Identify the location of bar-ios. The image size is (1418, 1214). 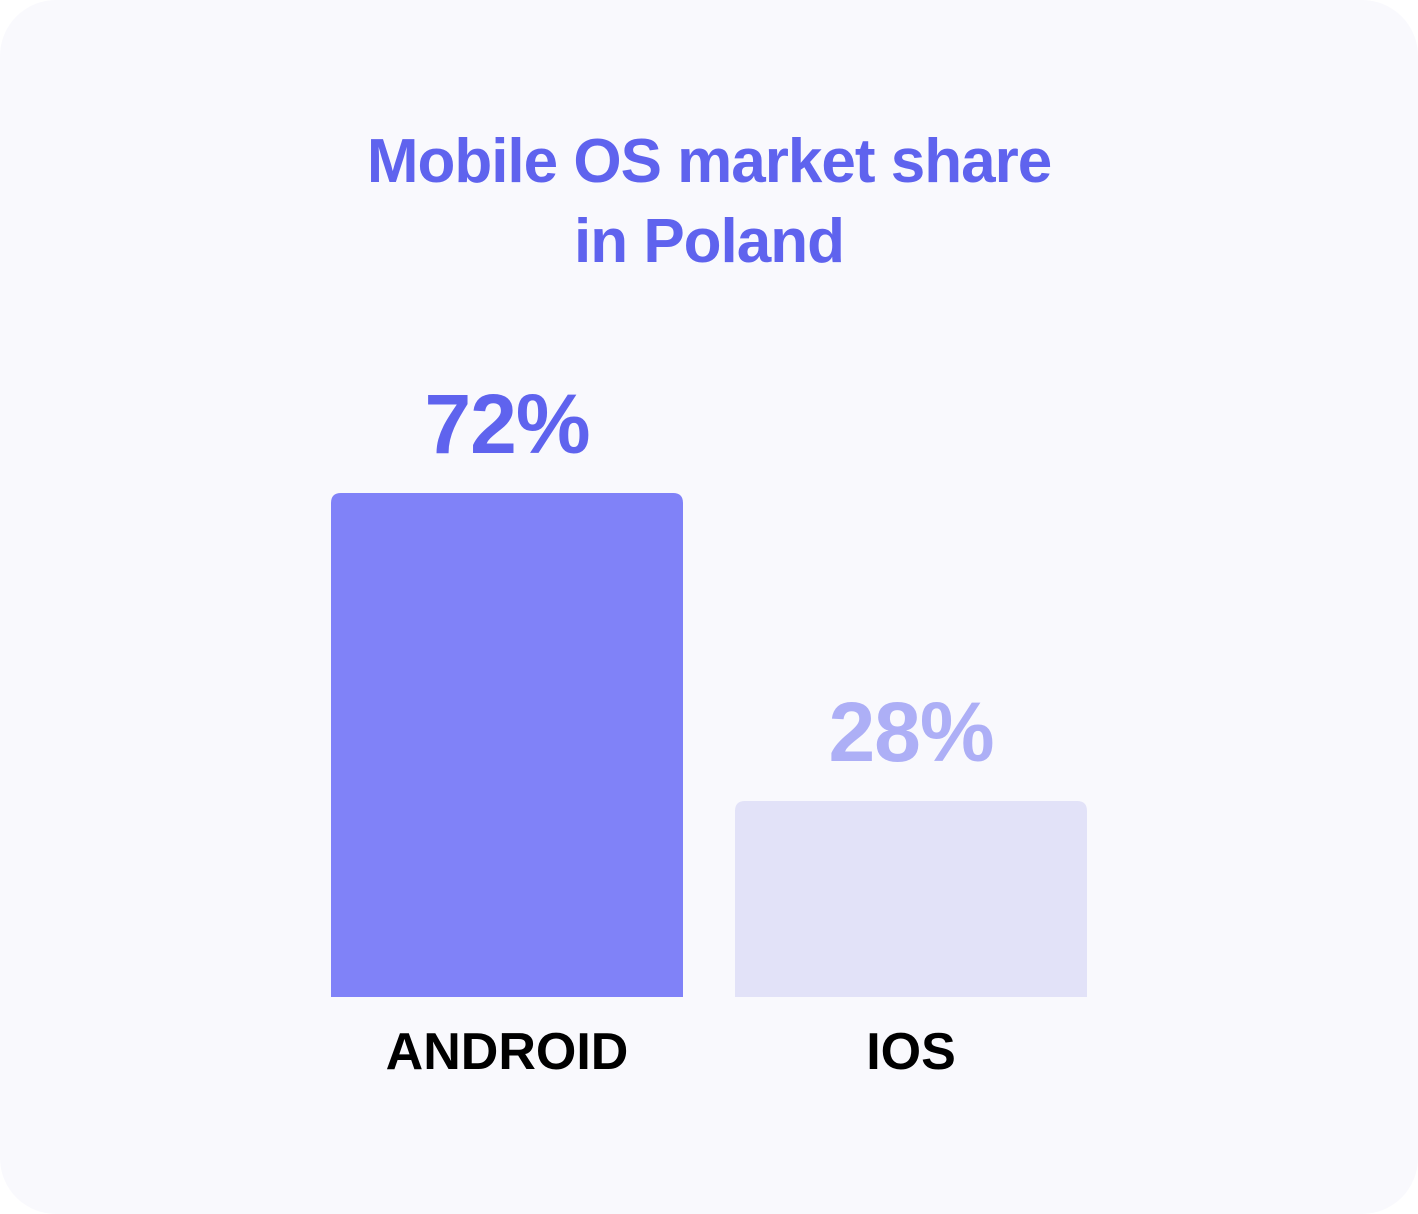
(911, 899).